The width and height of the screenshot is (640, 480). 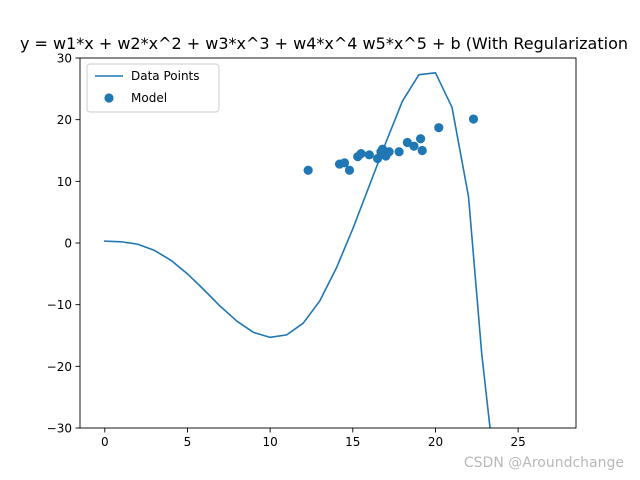 I want to click on x-tick-label: 5, so click(x=188, y=442).